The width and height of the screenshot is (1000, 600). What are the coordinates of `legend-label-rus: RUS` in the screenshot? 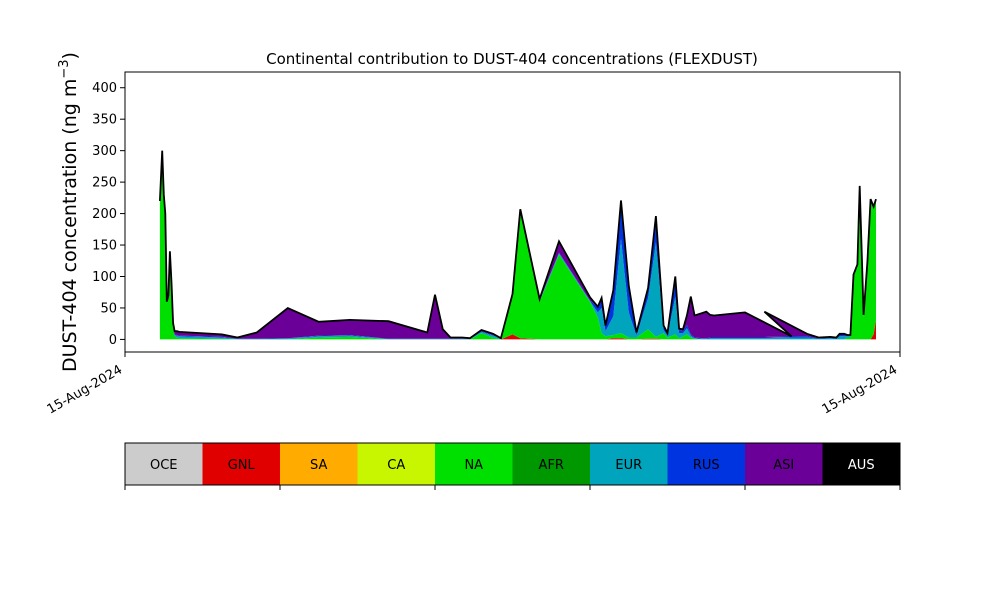 It's located at (706, 465).